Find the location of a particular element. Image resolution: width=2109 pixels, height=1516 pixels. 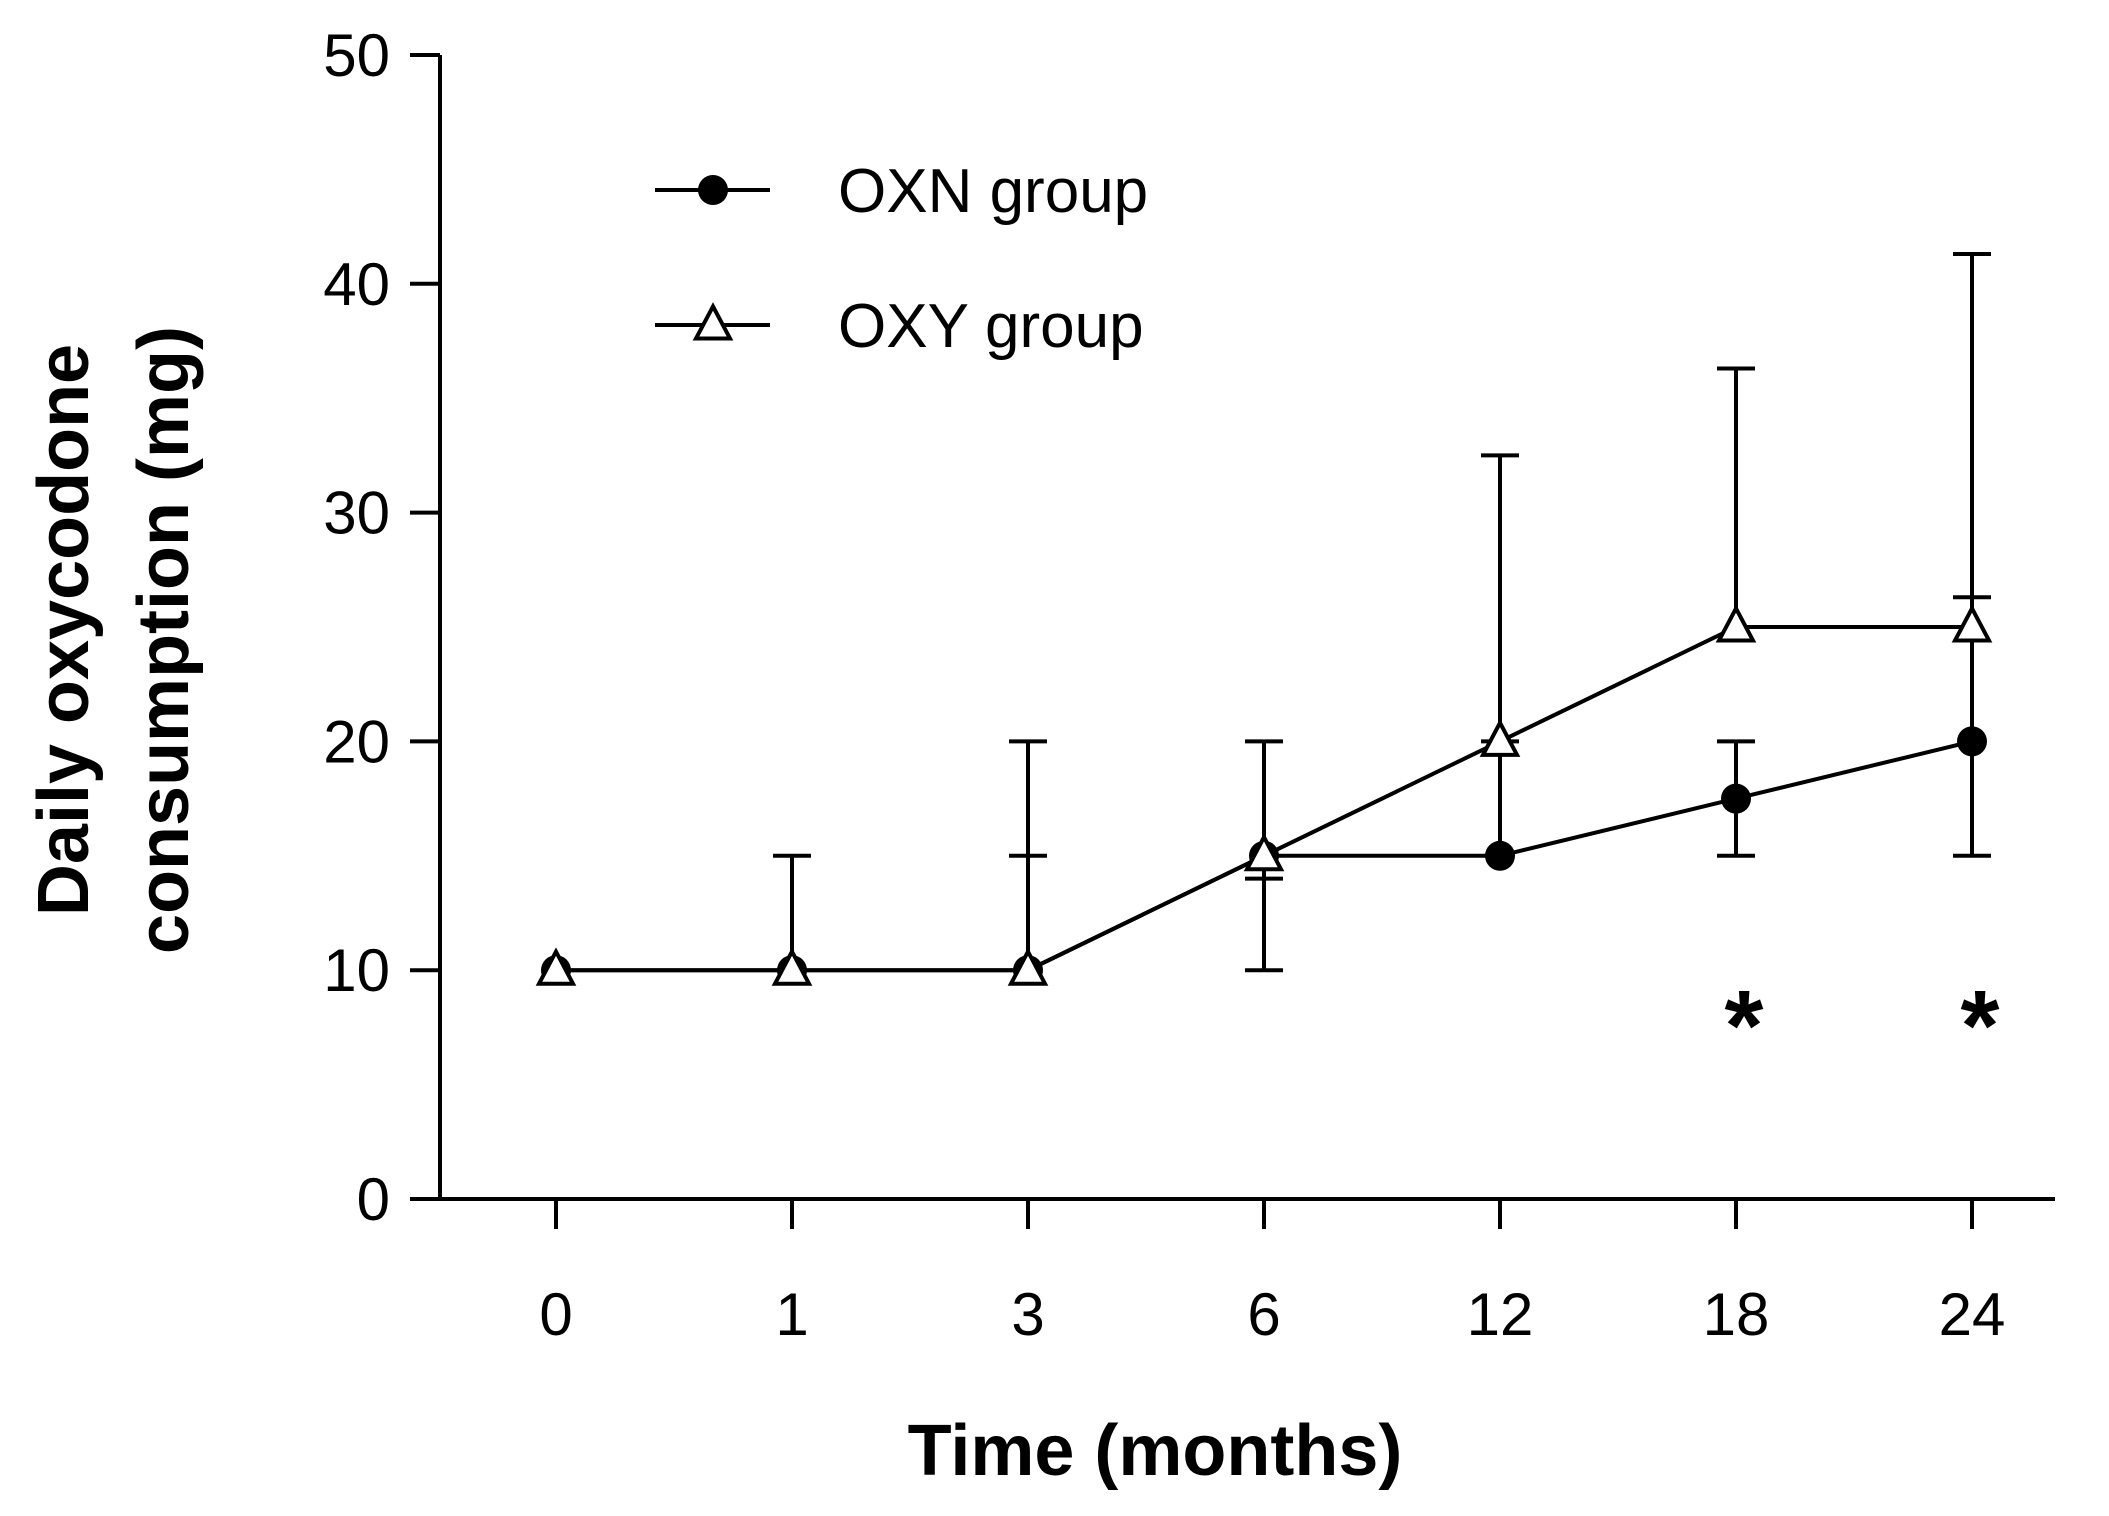

x-tick-label-6: 6 is located at coordinates (1263, 1314).